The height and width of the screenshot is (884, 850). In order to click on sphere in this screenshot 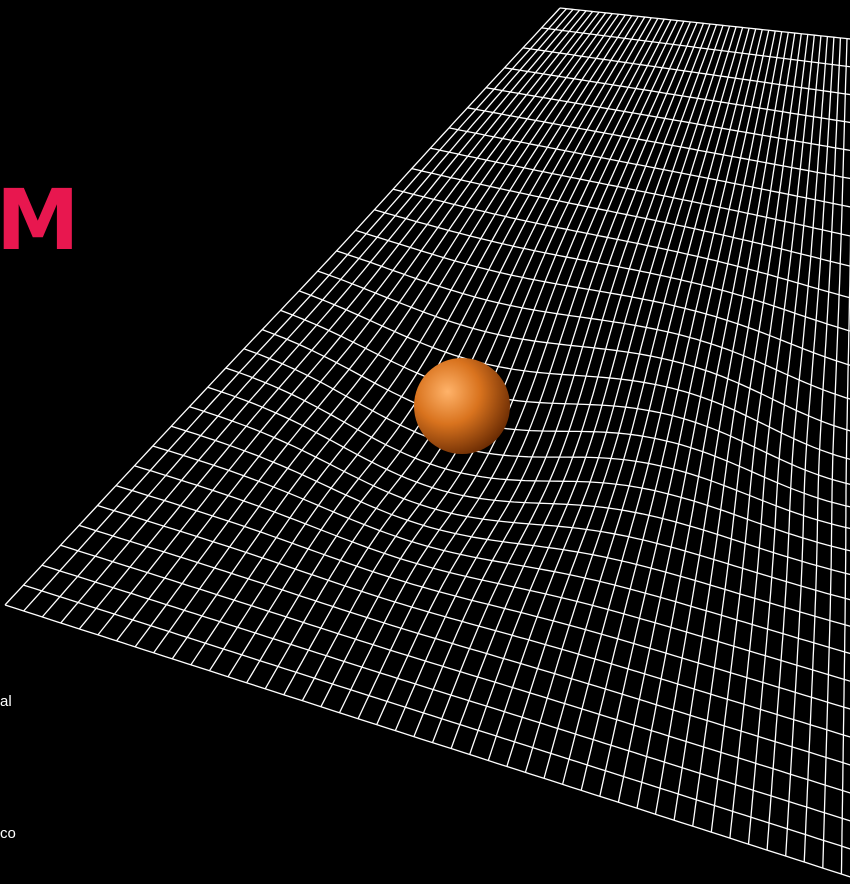, I will do `click(462, 406)`.